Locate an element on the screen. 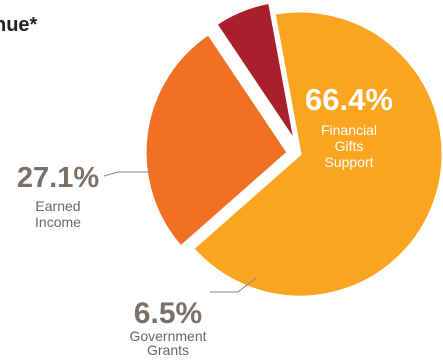  slice-percent-label: 27.1% is located at coordinates (58, 178).